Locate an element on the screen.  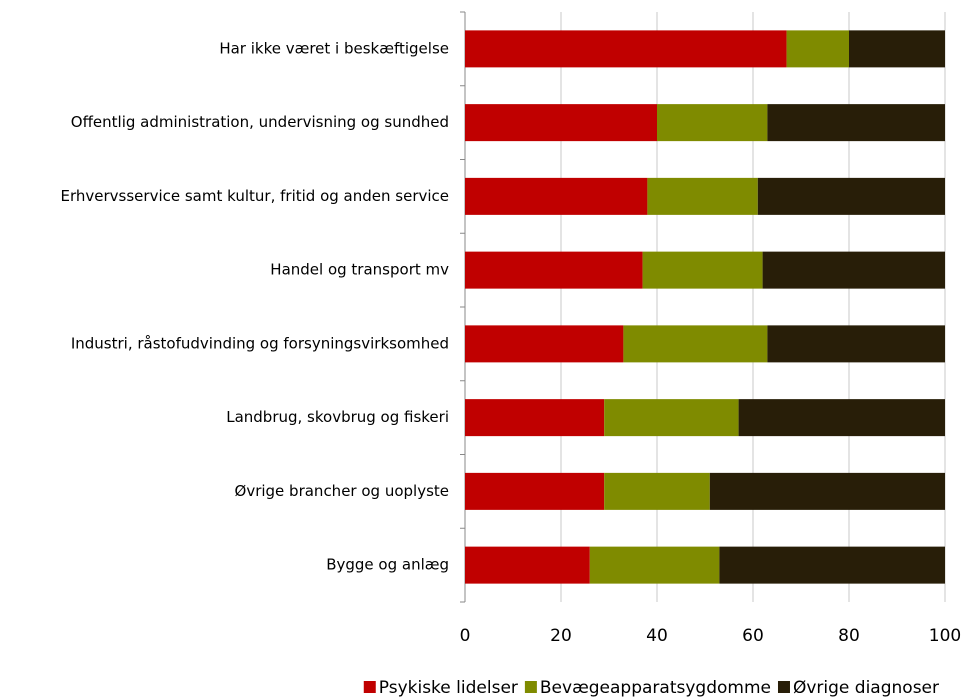
legend-label: Øvrige diagnoser is located at coordinates (866, 688).